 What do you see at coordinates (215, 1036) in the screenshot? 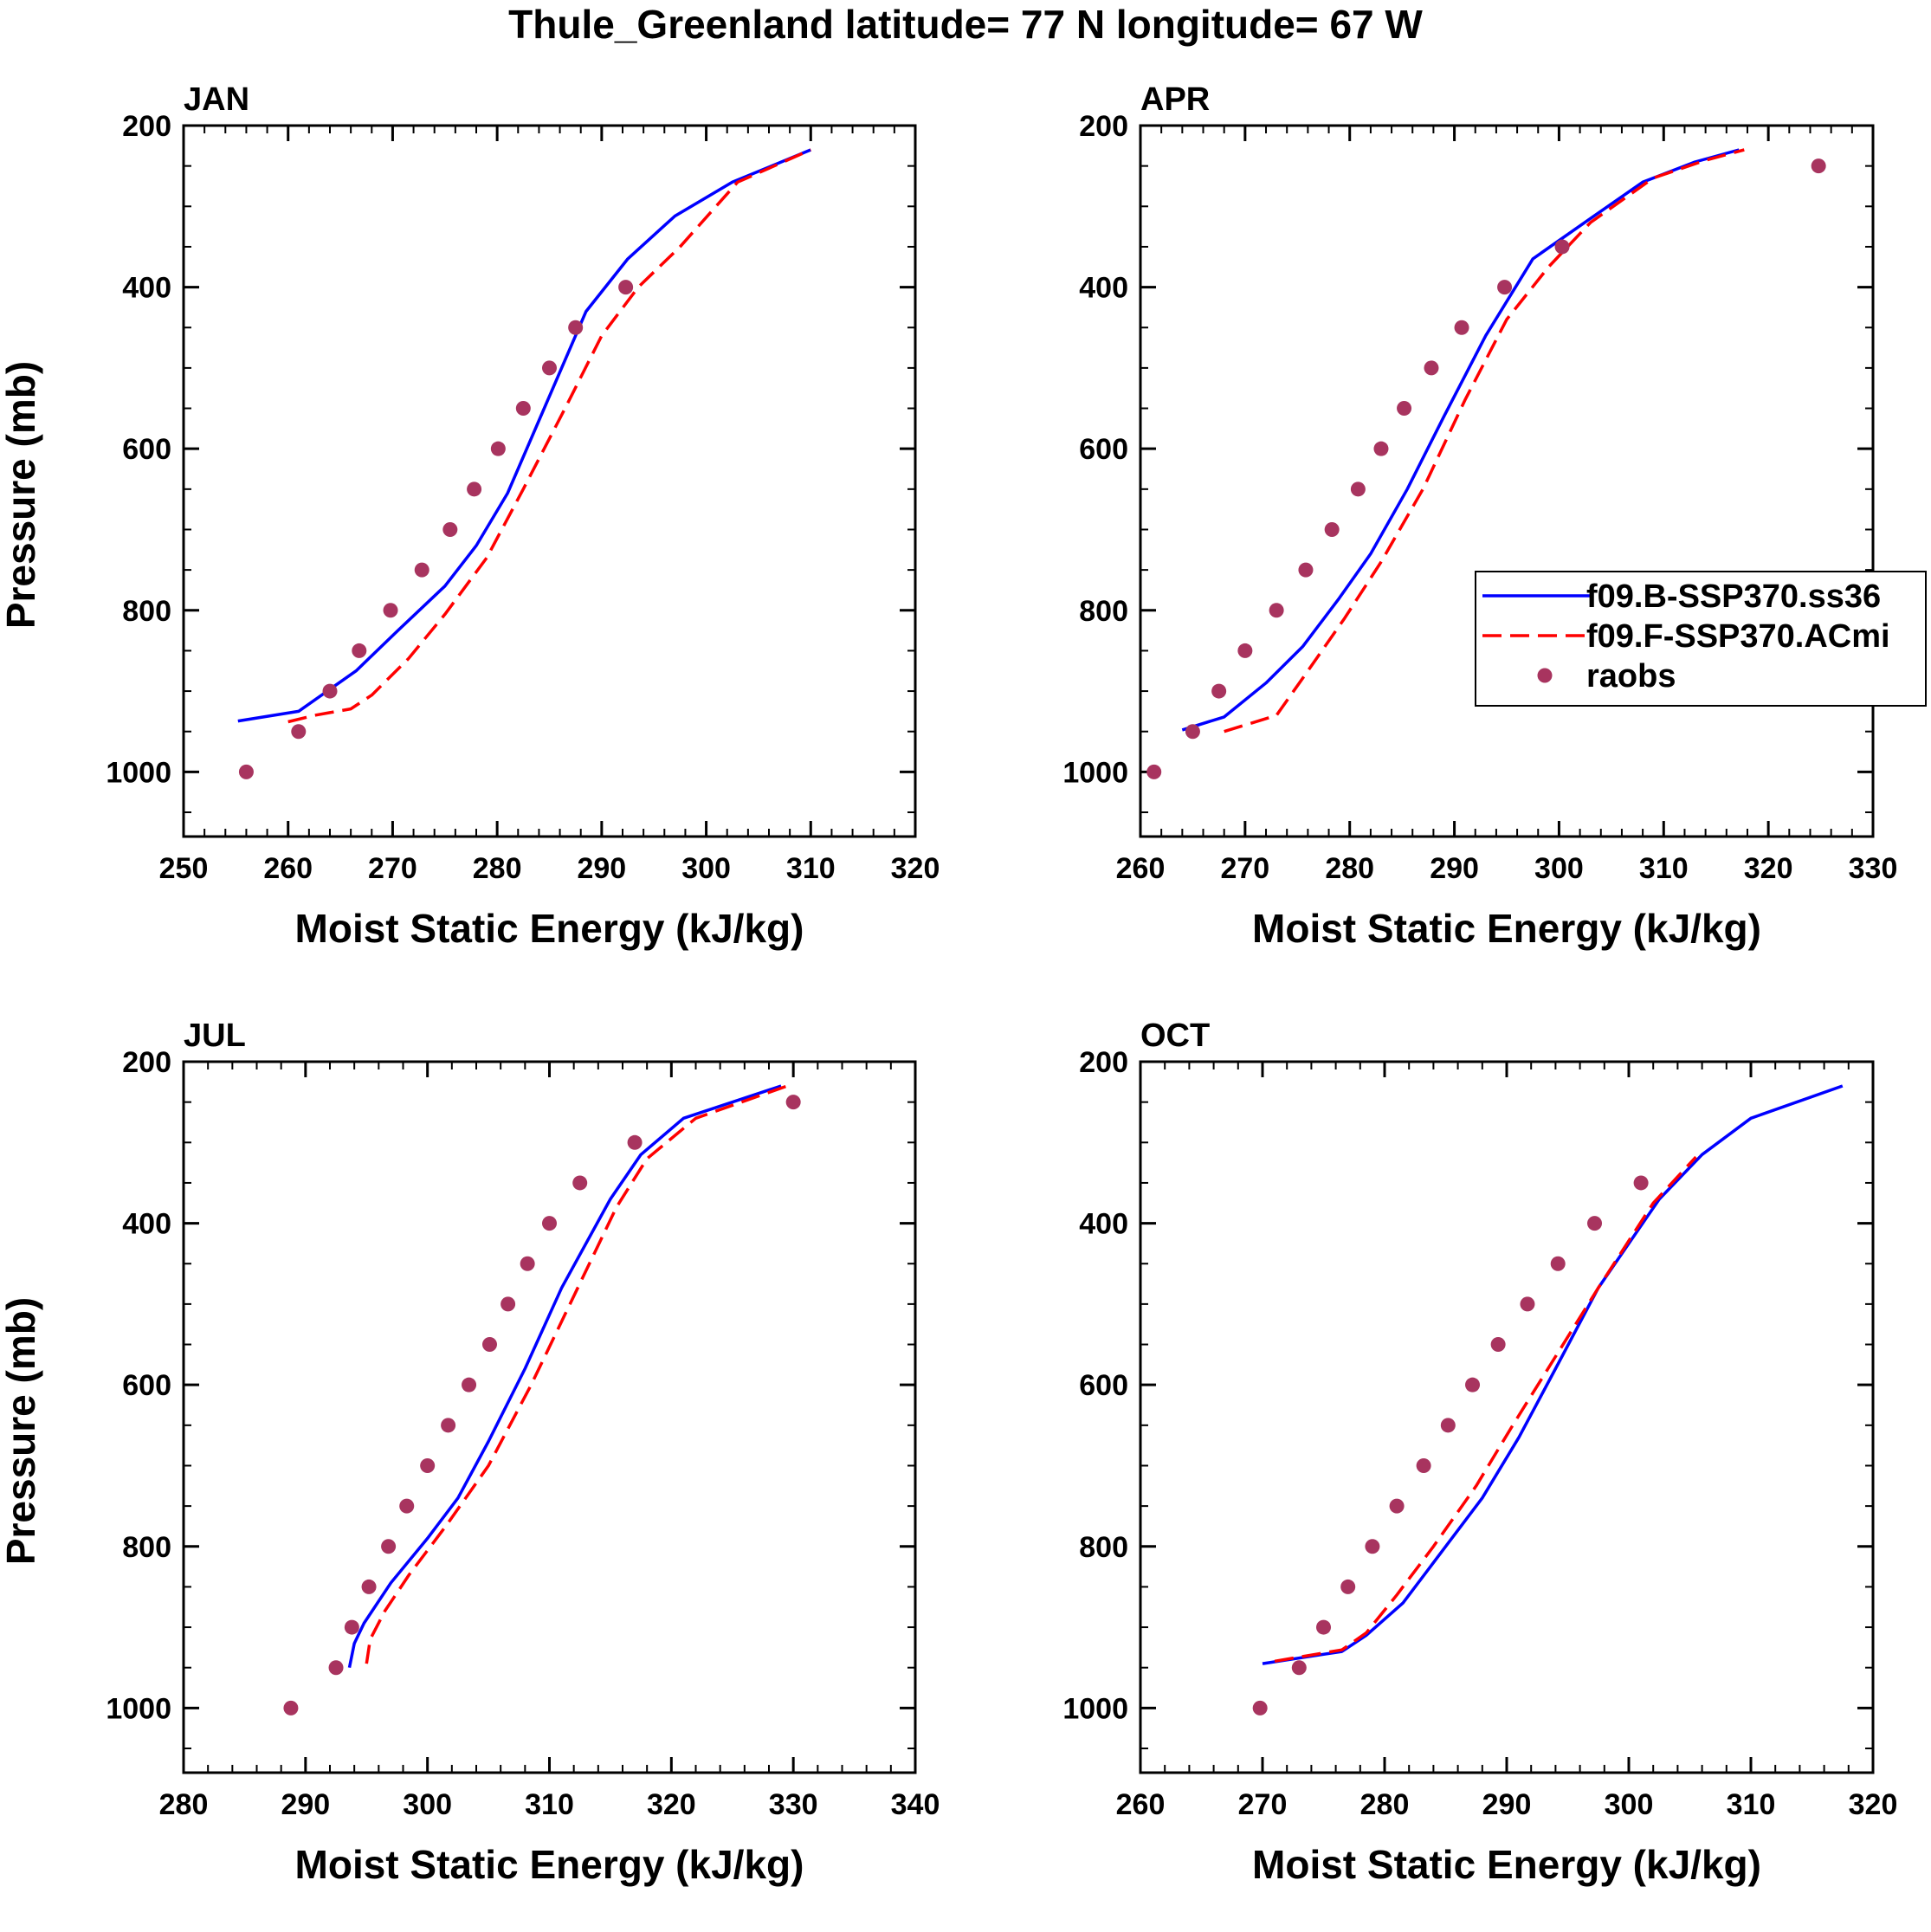
I see `panel-label: JUL` at bounding box center [215, 1036].